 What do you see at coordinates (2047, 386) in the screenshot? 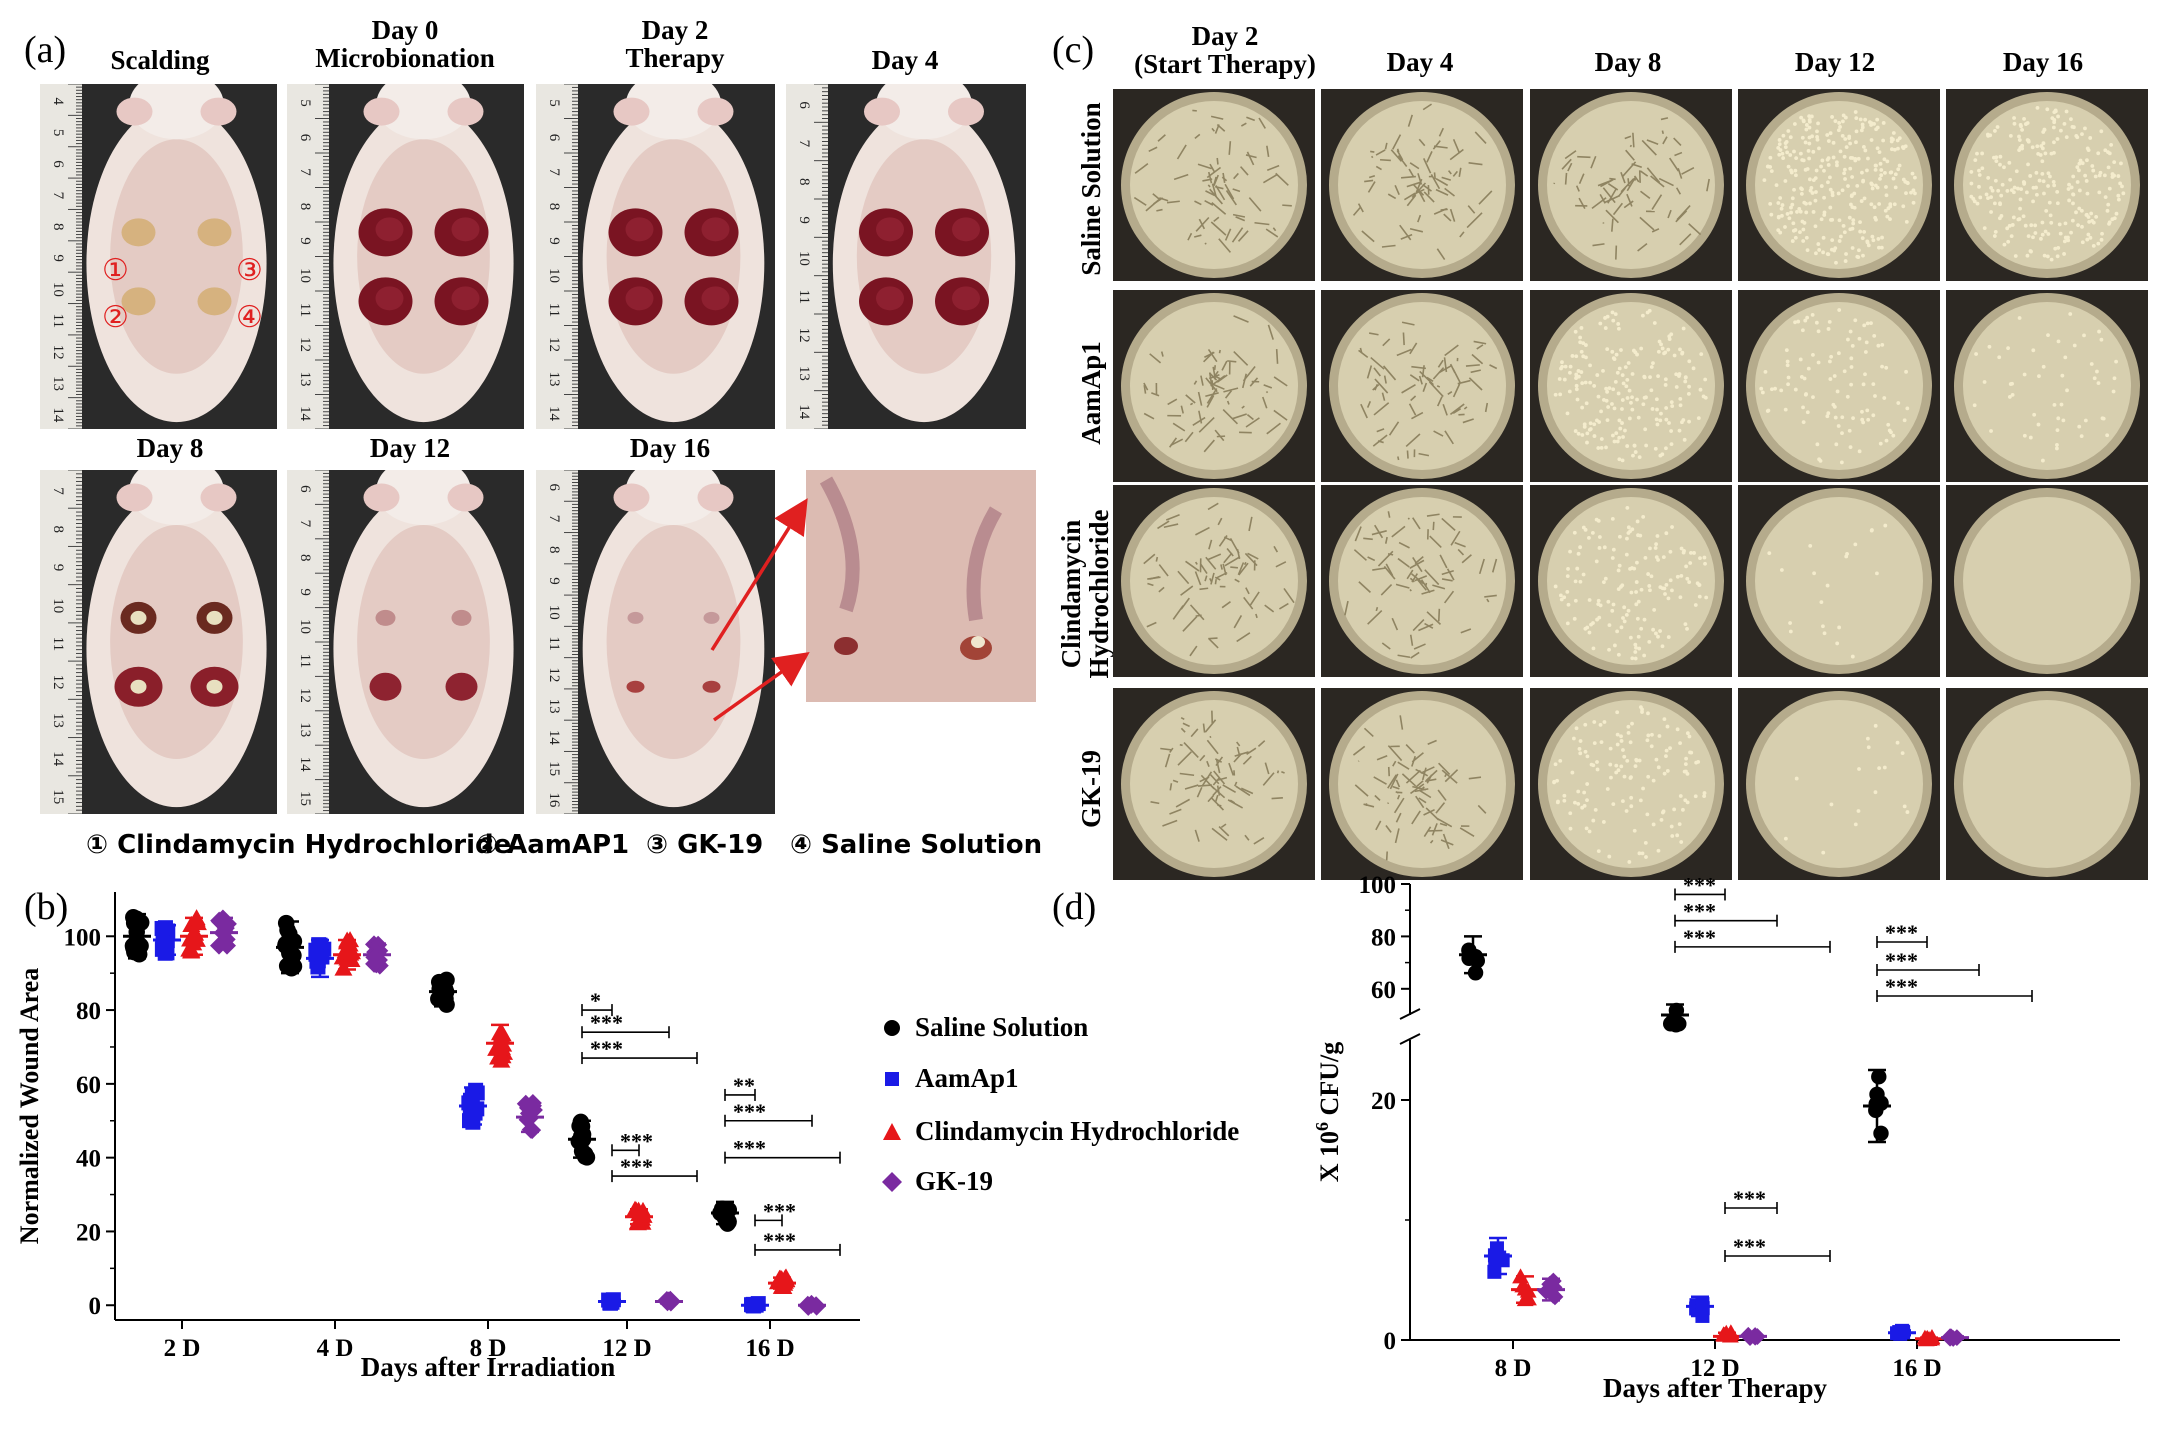
I see `petri-dish` at bounding box center [2047, 386].